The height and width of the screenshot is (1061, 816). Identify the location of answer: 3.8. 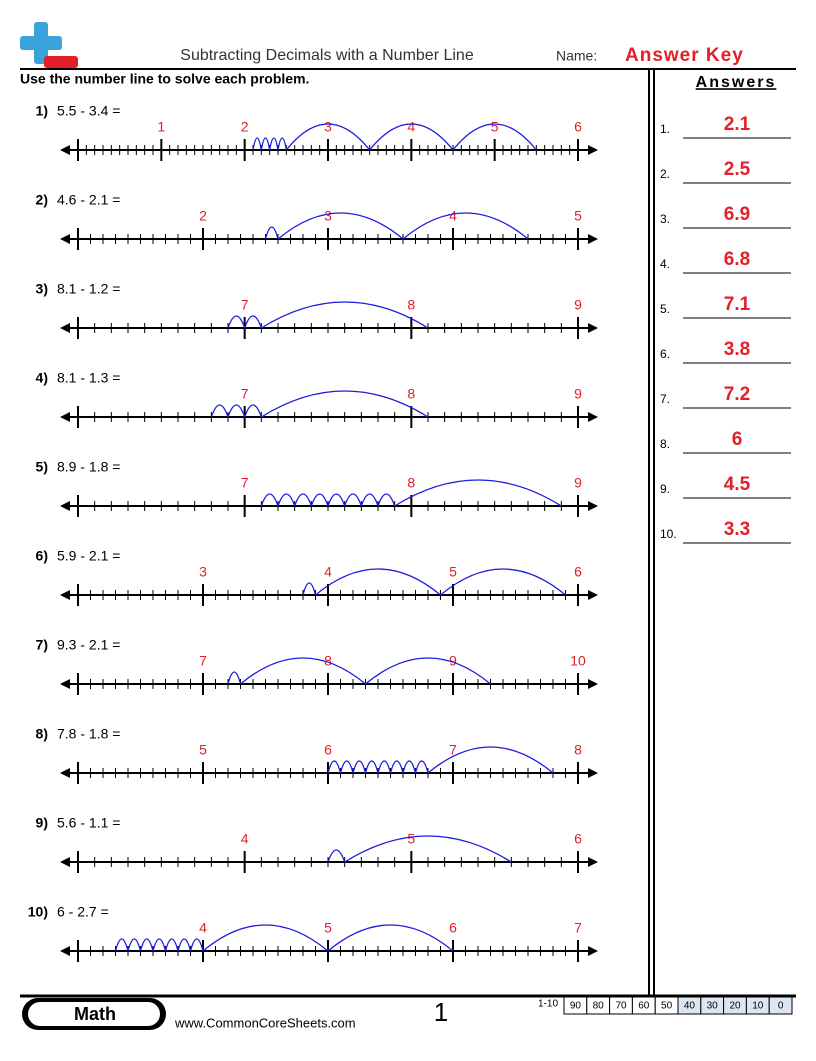
(737, 349).